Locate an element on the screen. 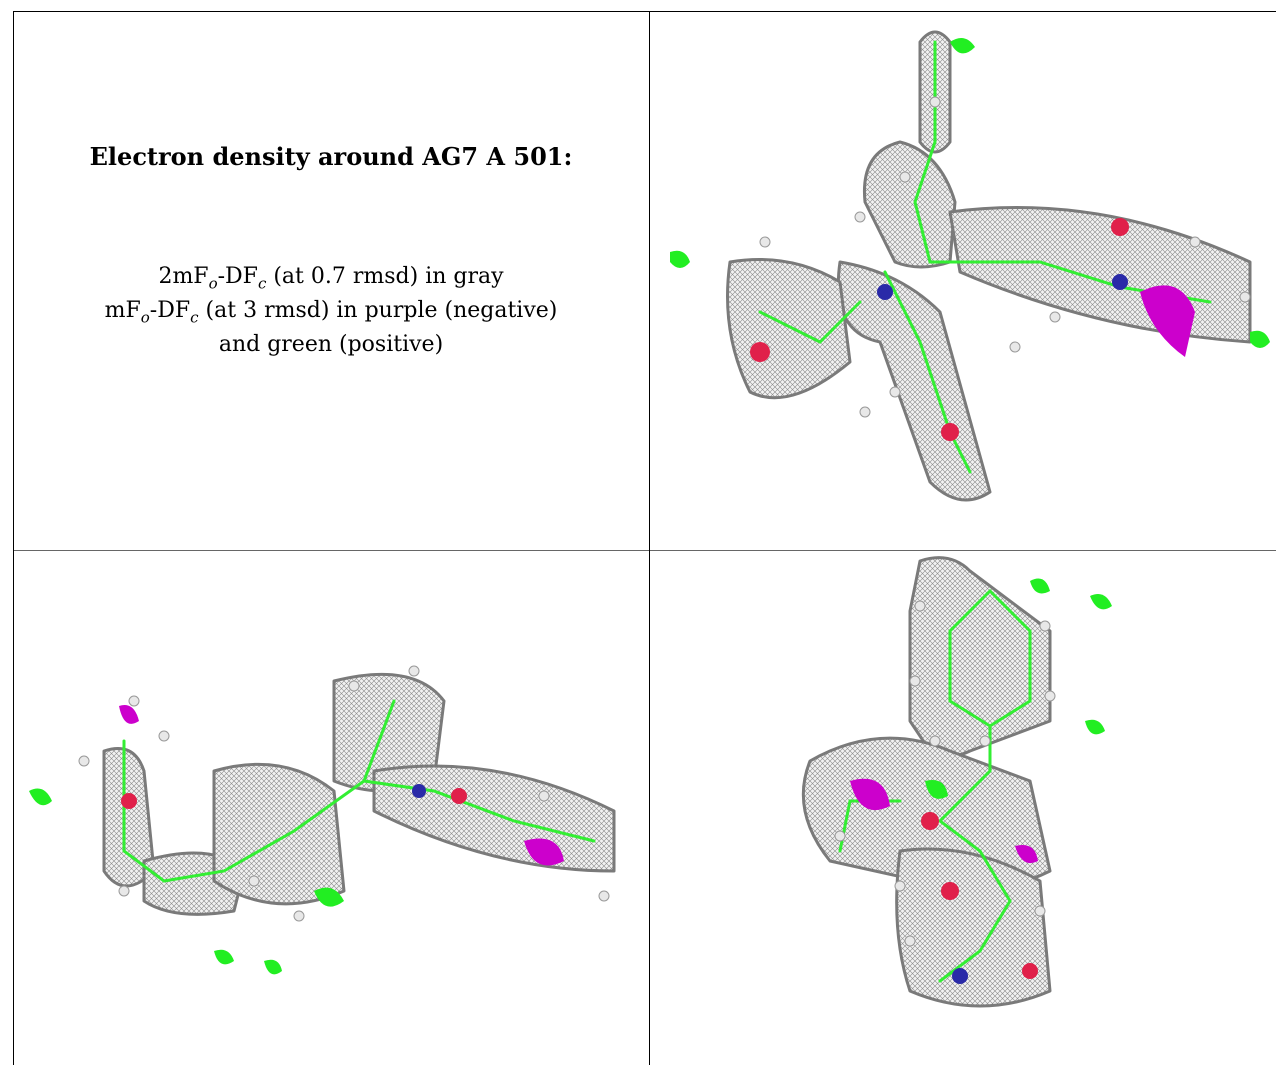  center-divider is located at coordinates (649, 538).